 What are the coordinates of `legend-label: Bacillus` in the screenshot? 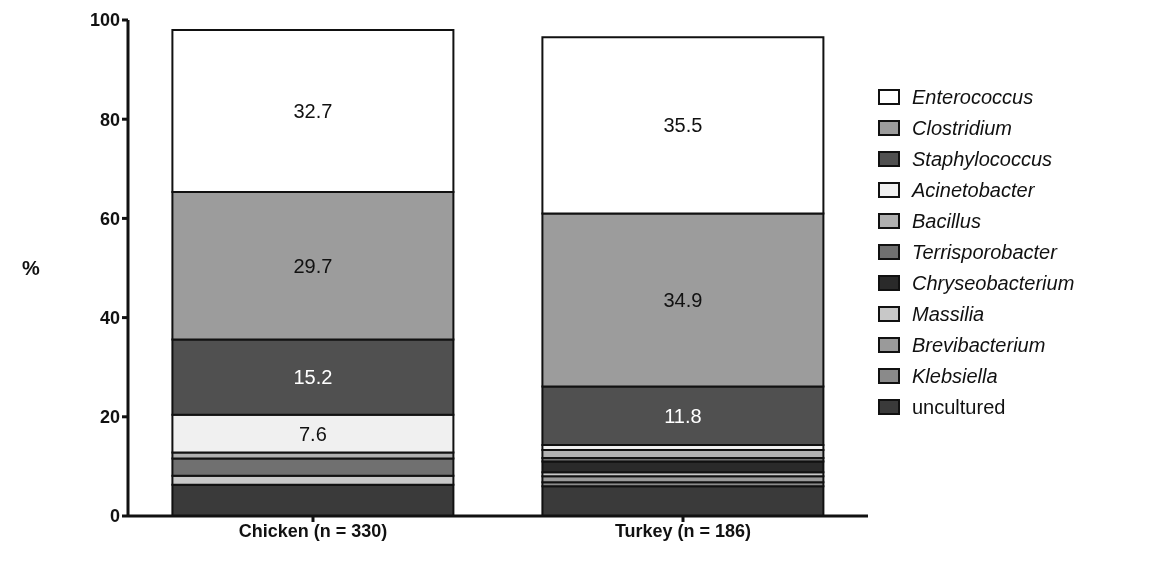 It's located at (946, 221).